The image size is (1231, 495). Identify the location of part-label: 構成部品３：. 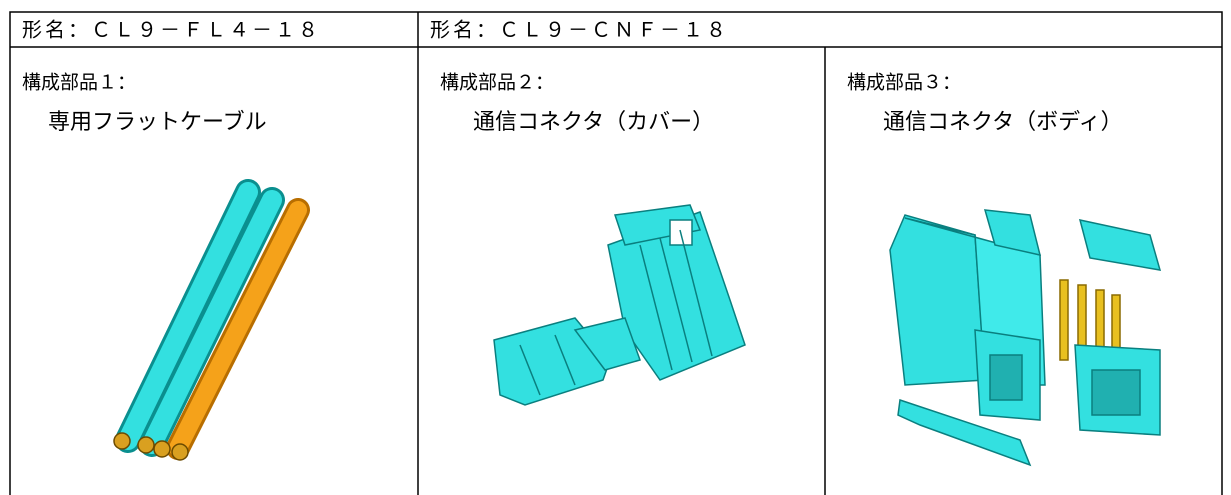
(904, 83).